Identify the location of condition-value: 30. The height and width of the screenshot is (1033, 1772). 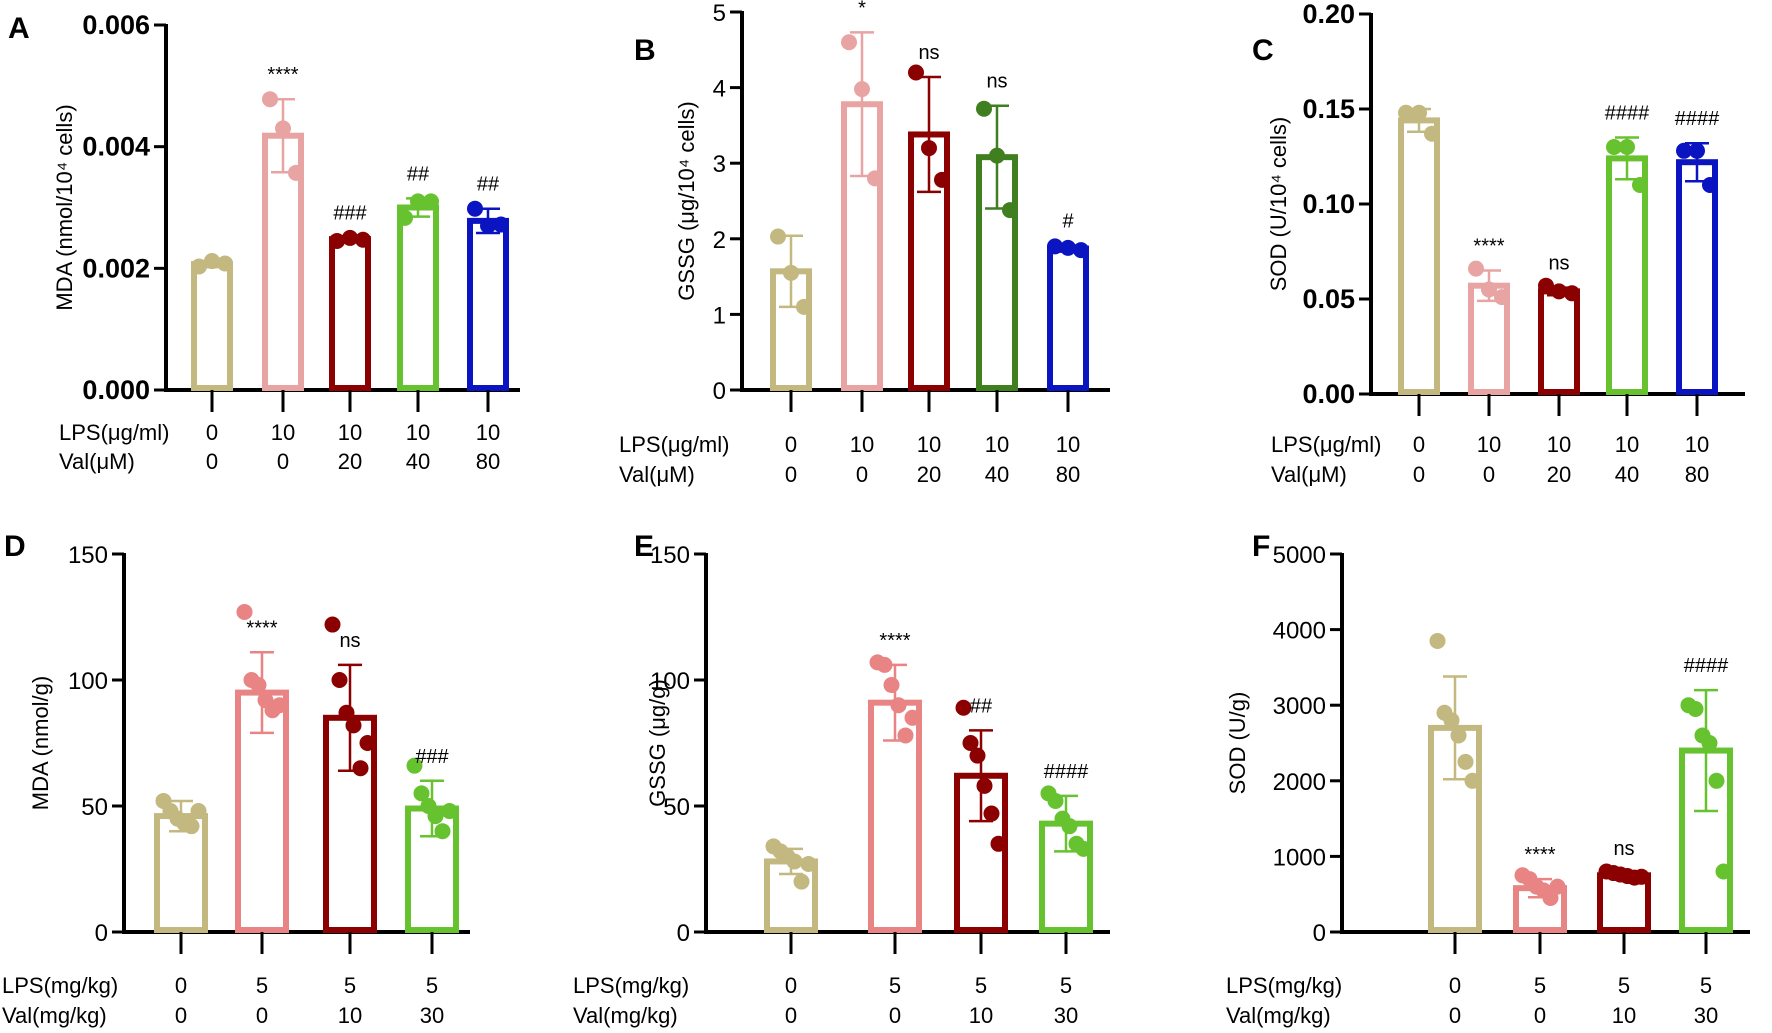
(1706, 1015).